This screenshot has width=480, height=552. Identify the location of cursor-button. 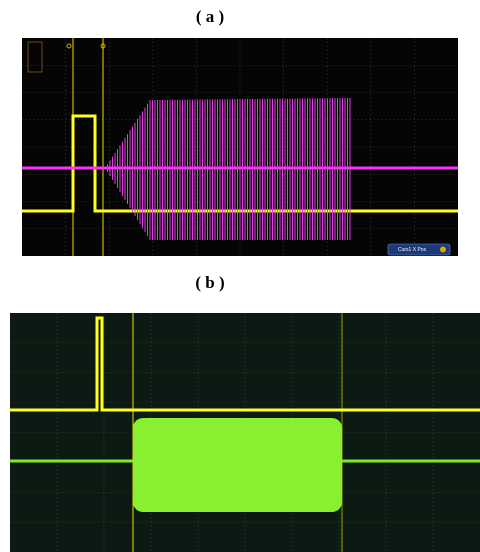
(419, 249).